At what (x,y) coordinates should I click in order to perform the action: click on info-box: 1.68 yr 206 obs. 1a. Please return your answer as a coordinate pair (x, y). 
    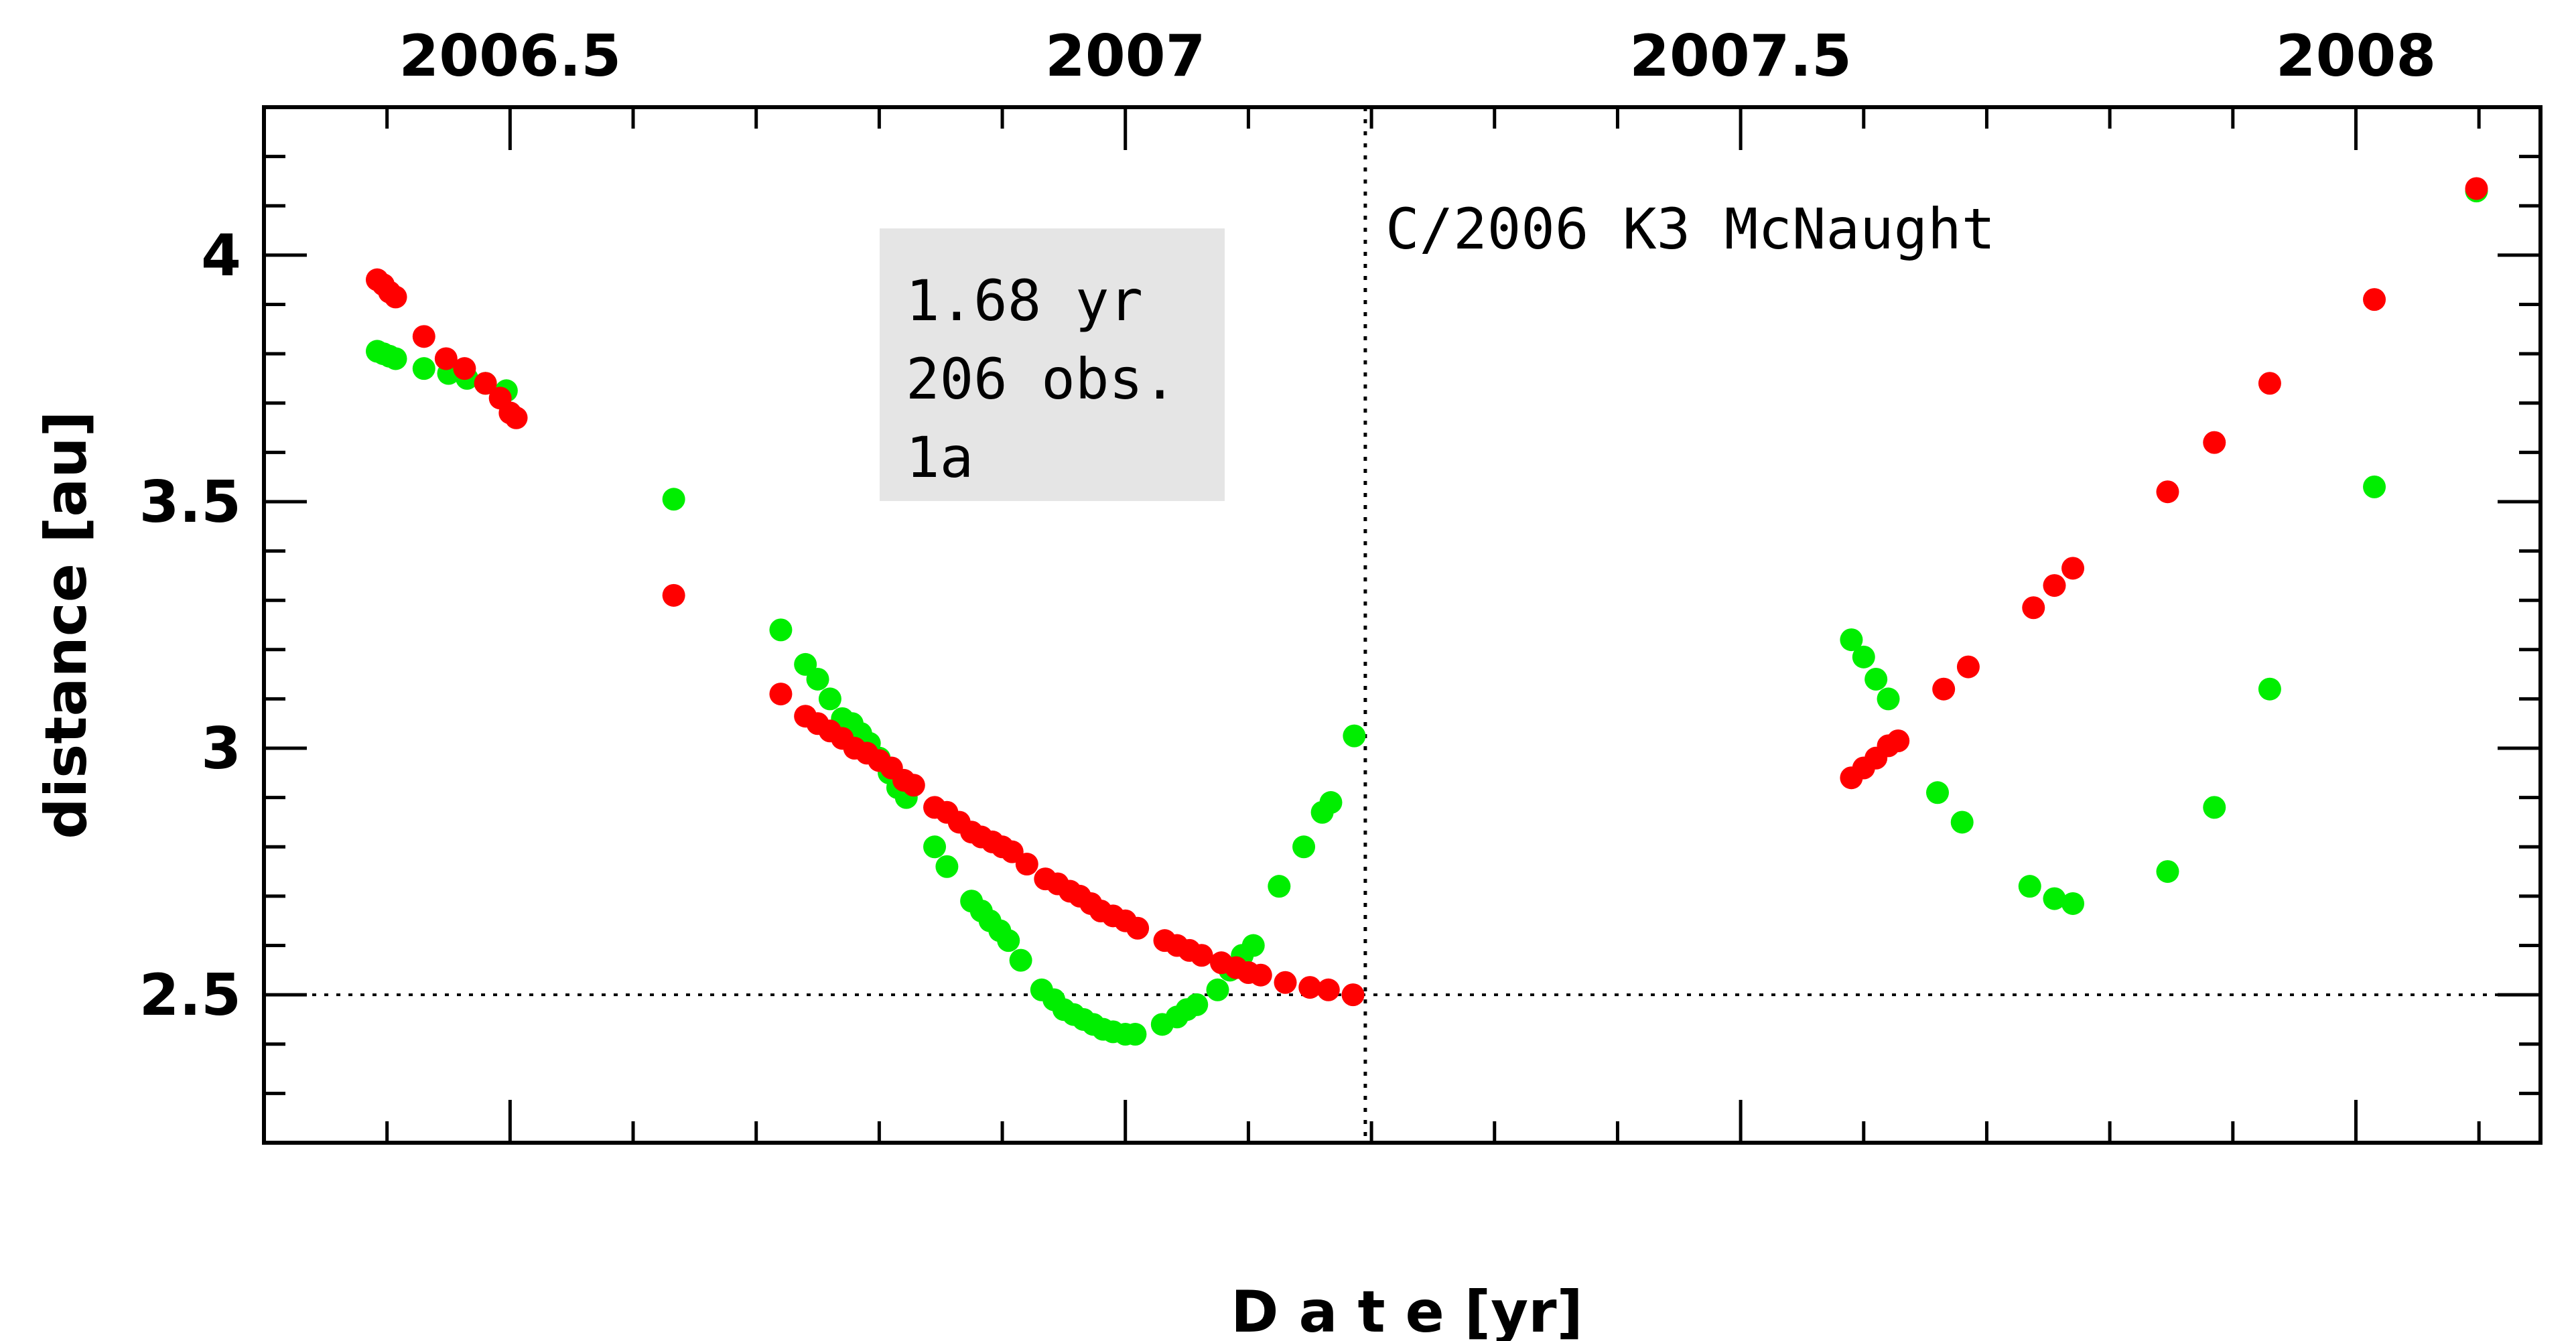
    Looking at the image, I should click on (1052, 364).